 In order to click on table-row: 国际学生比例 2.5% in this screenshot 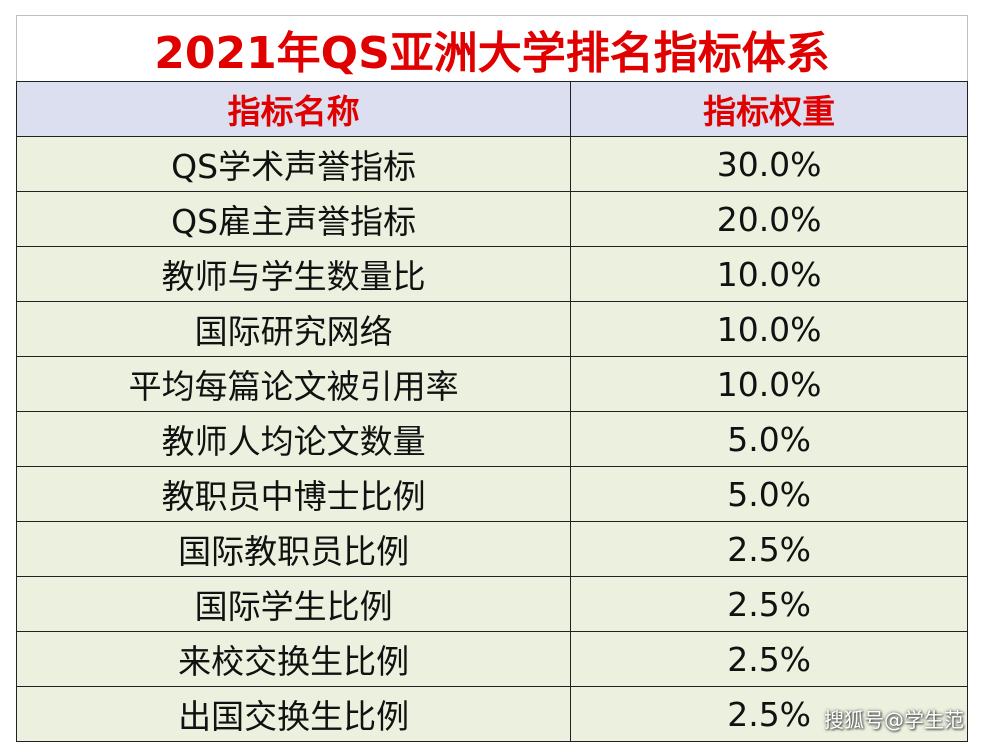, I will do `click(492, 603)`.